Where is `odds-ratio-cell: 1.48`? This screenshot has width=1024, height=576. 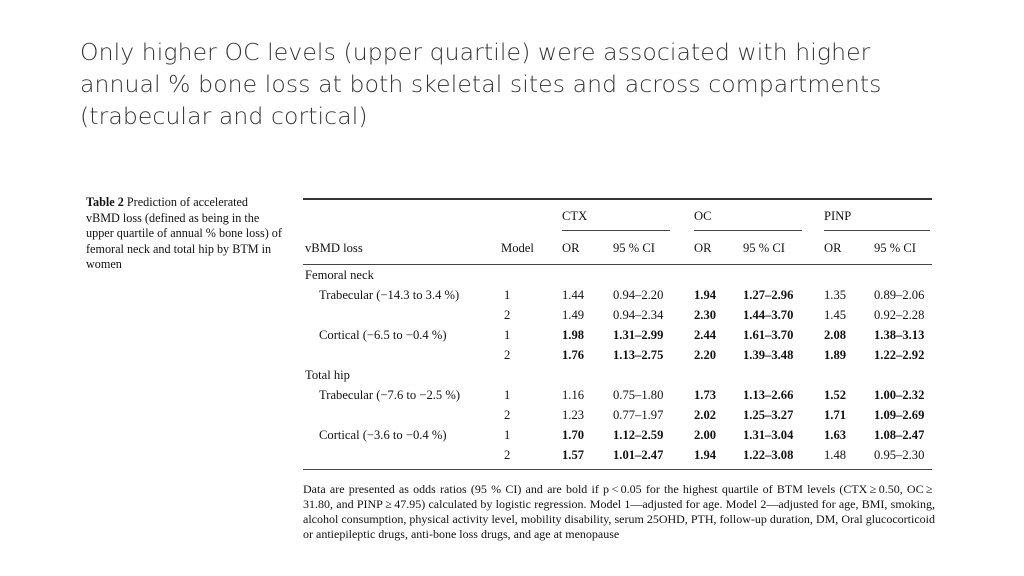
odds-ratio-cell: 1.48 is located at coordinates (835, 455).